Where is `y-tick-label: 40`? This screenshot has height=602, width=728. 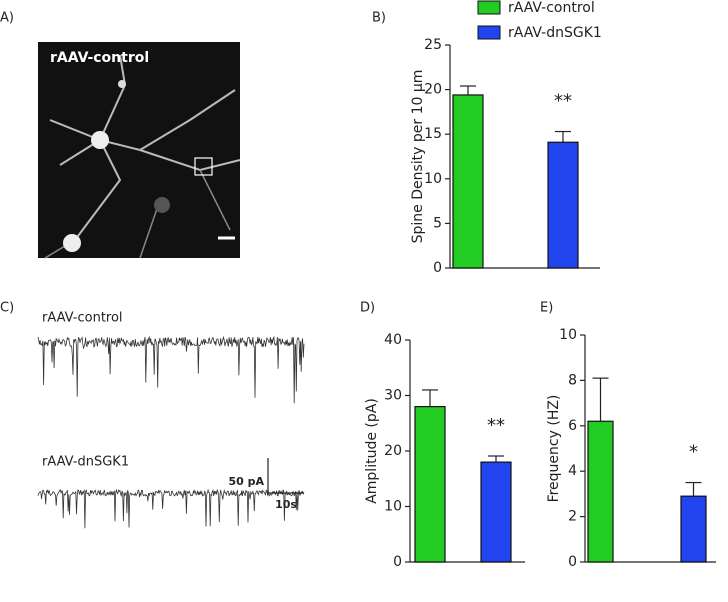 y-tick-label: 40 is located at coordinates (393, 340).